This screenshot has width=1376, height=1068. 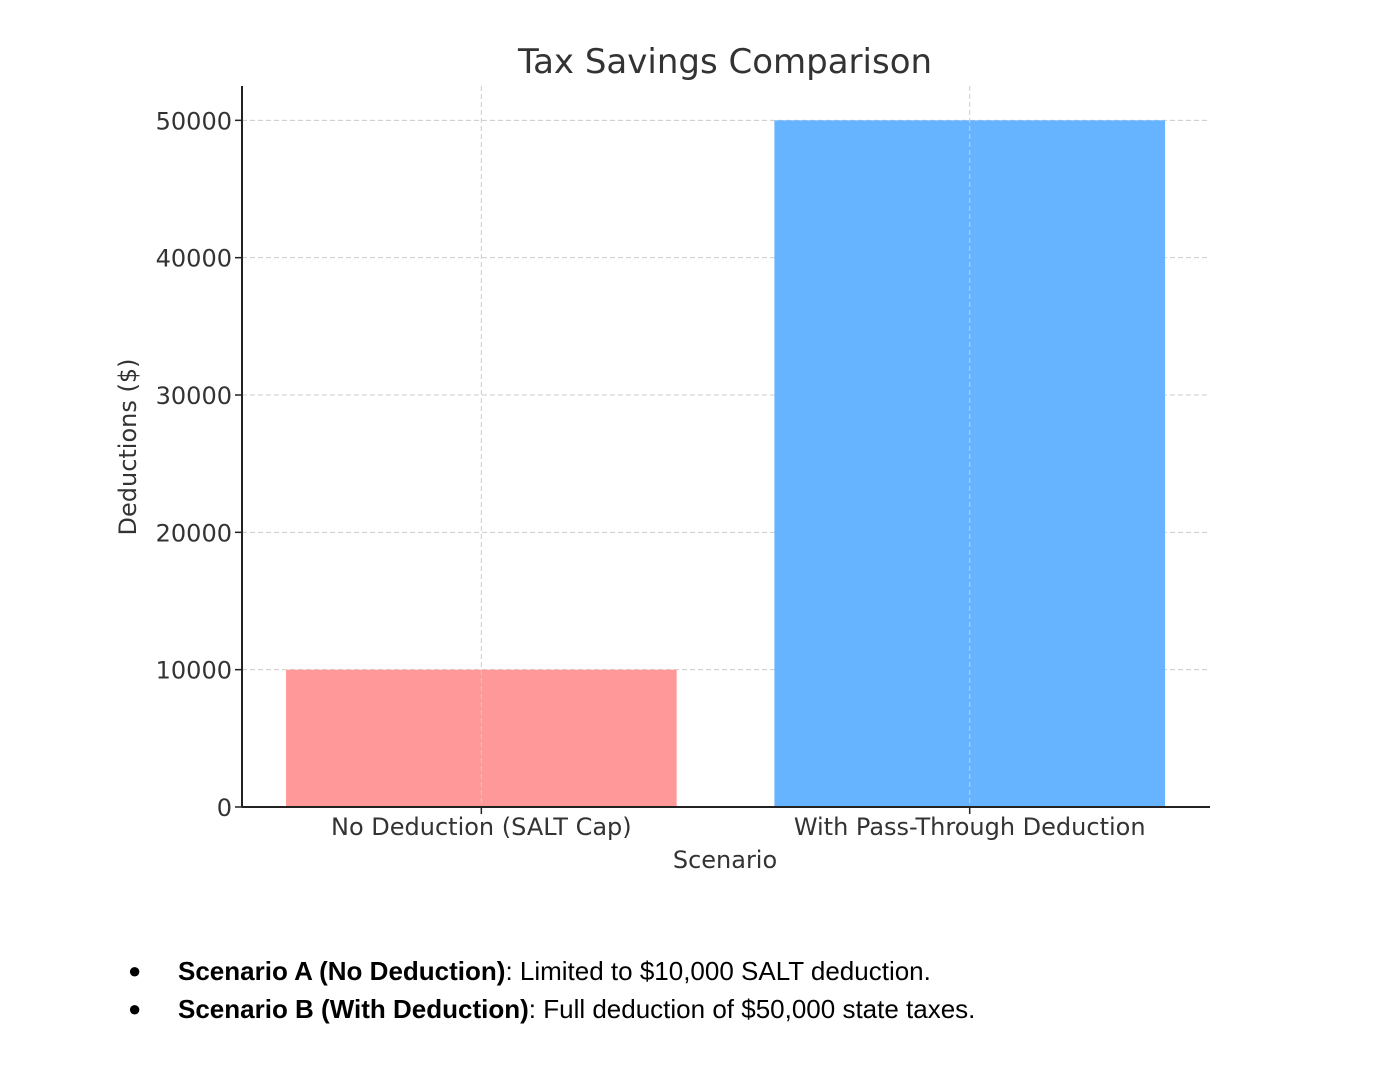 I want to click on y-tick-label: 30000, so click(x=194, y=396).